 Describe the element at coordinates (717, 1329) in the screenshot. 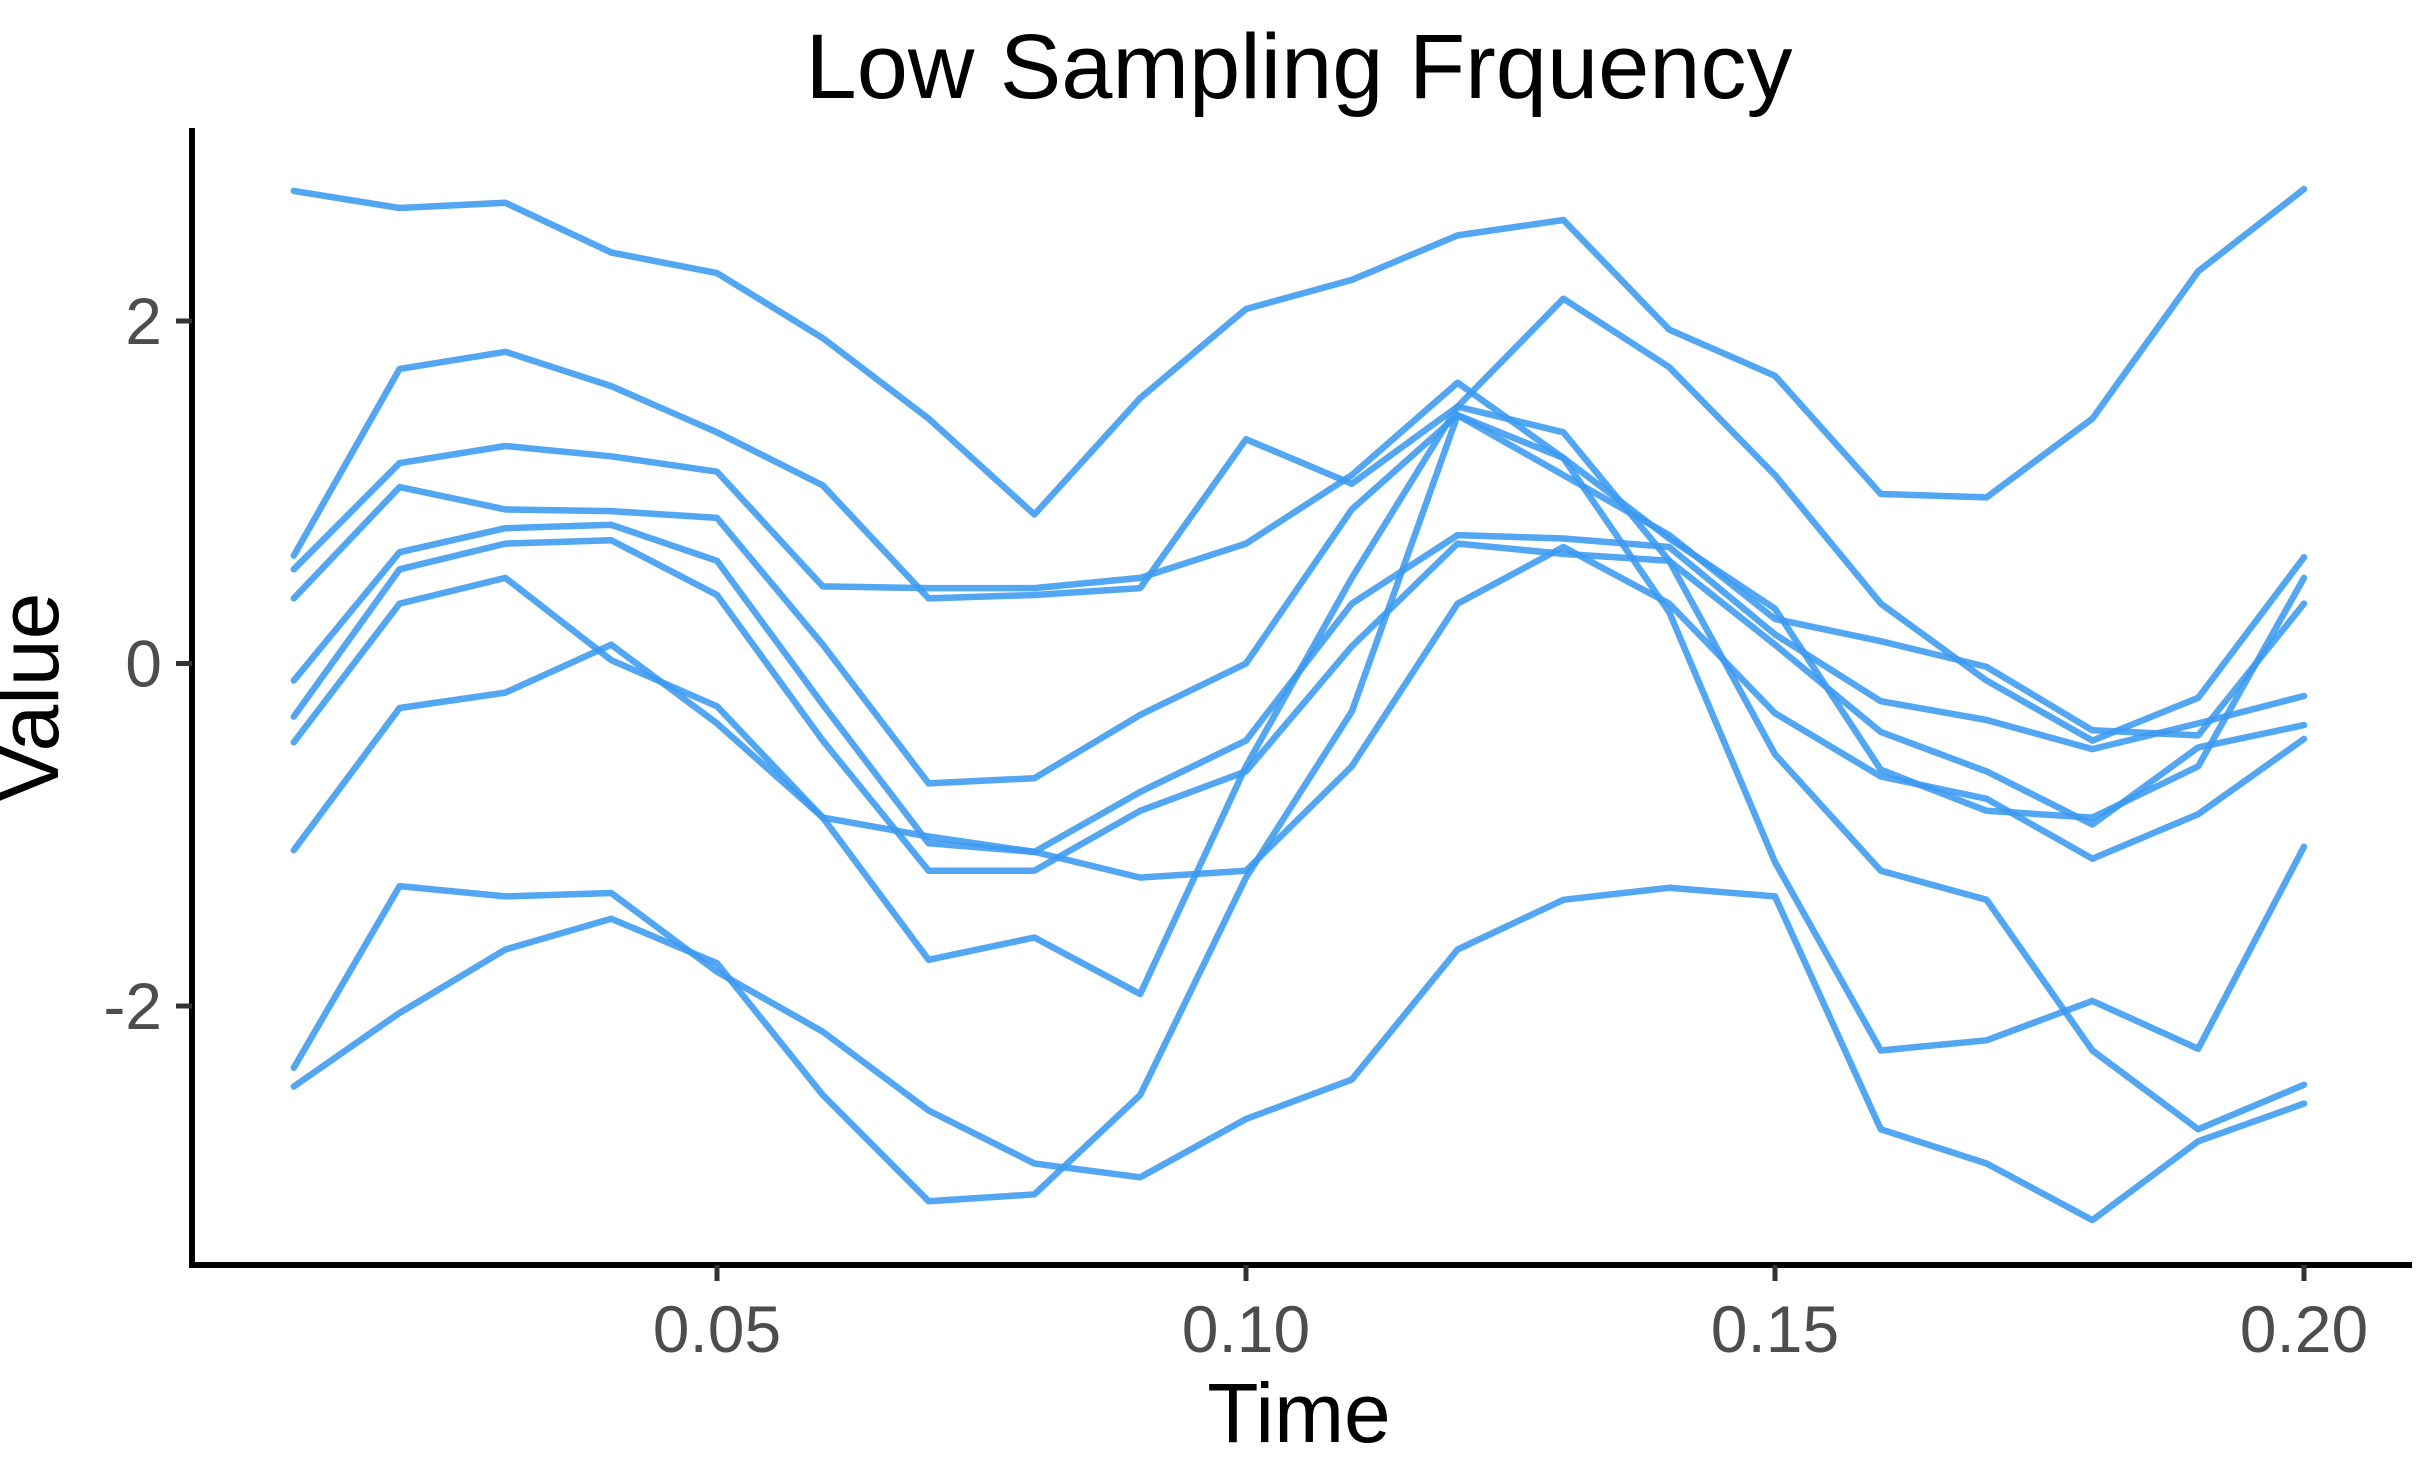

I see `x-tick-label: 0.05` at that location.